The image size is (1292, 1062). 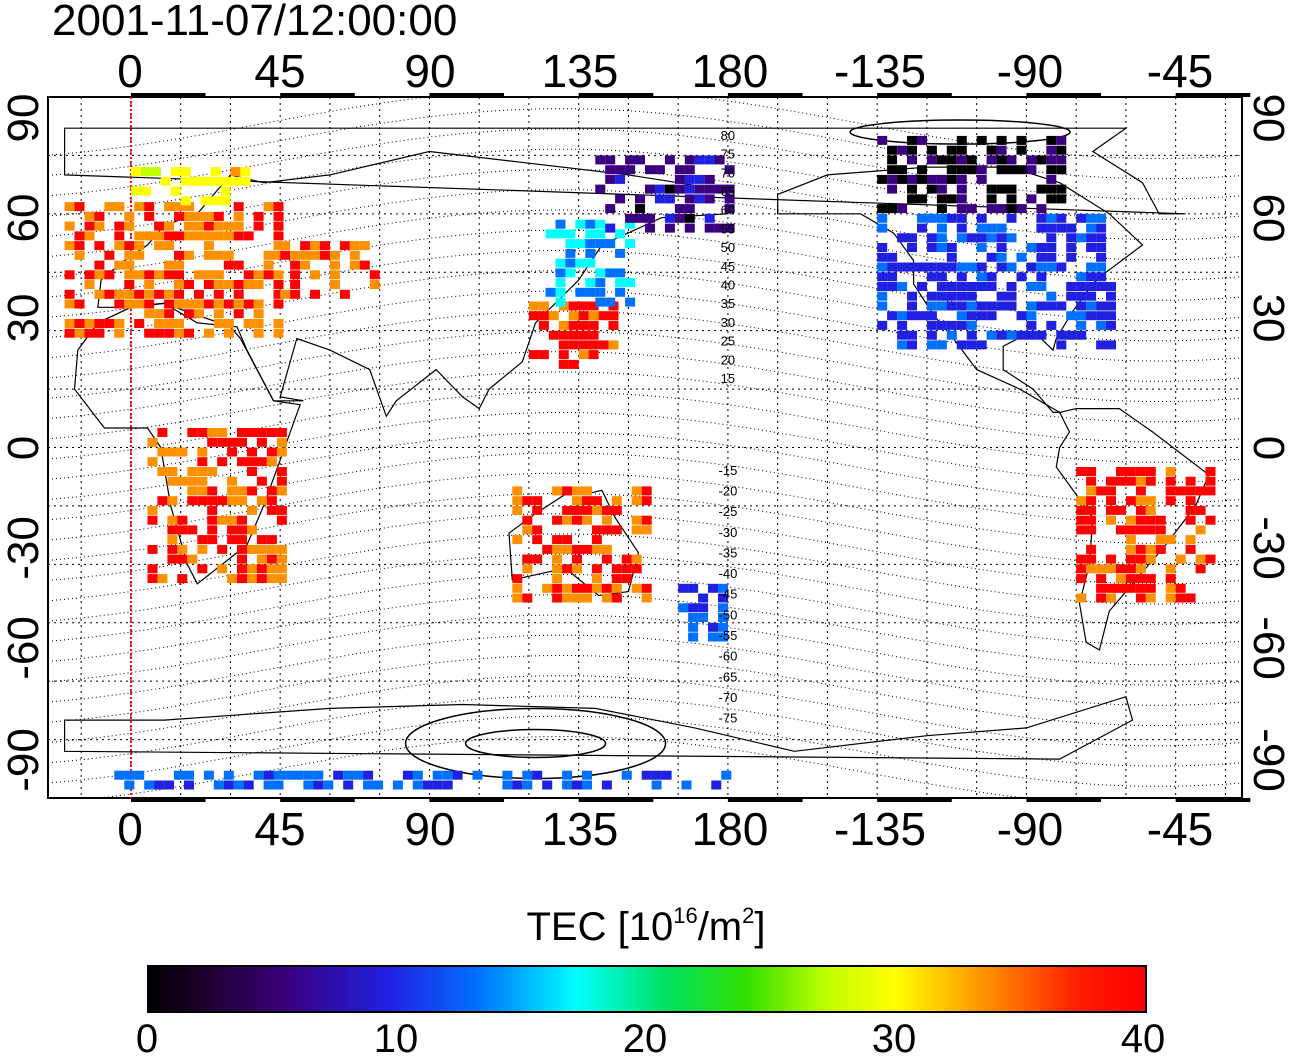 What do you see at coordinates (728, 656) in the screenshot?
I see `contour-label: -60` at bounding box center [728, 656].